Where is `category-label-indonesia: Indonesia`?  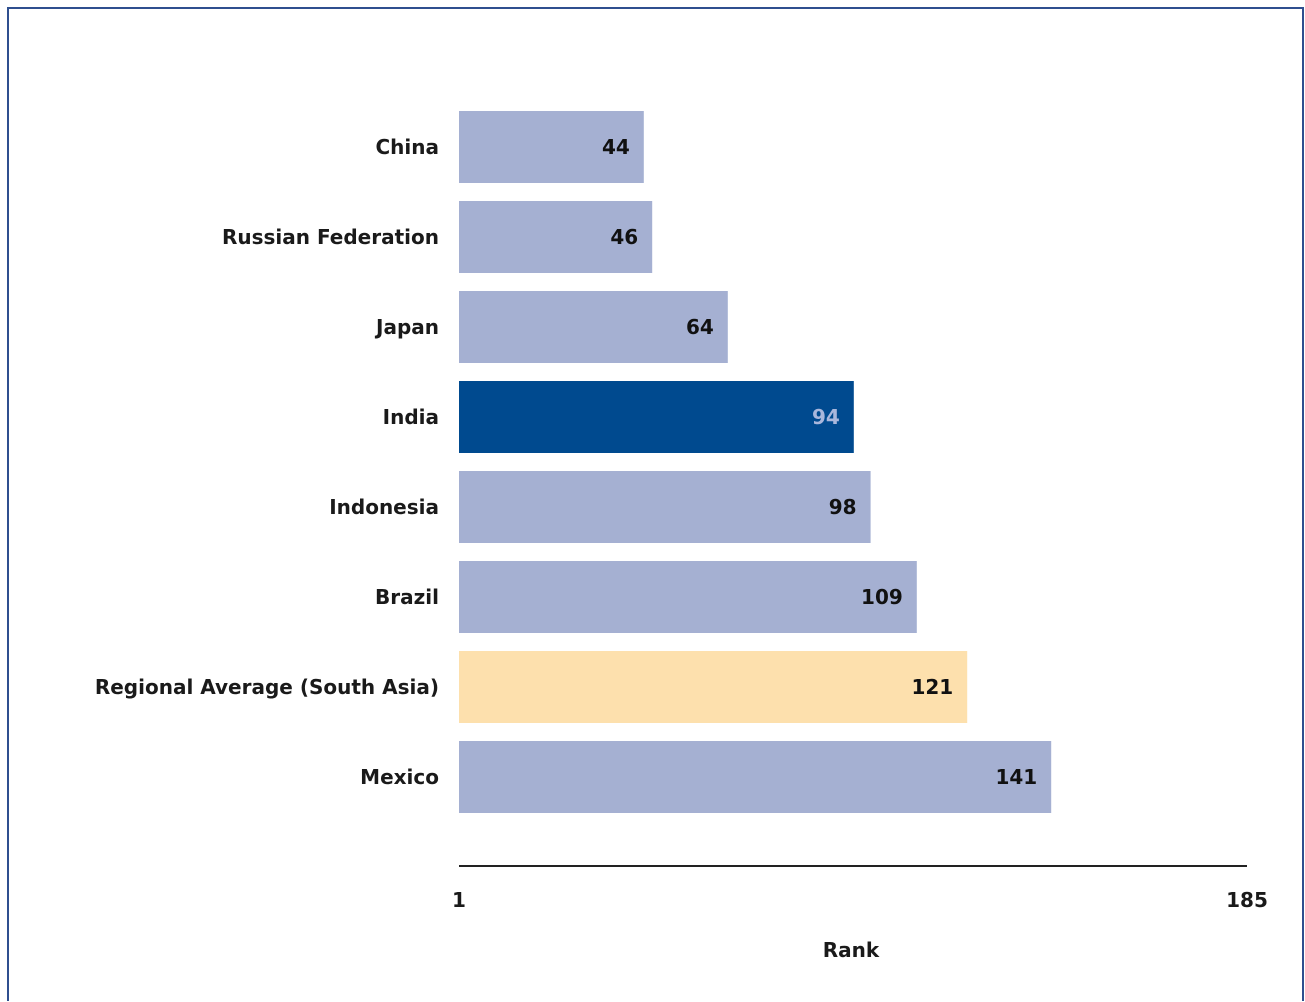
category-label-indonesia: Indonesia is located at coordinates (384, 507).